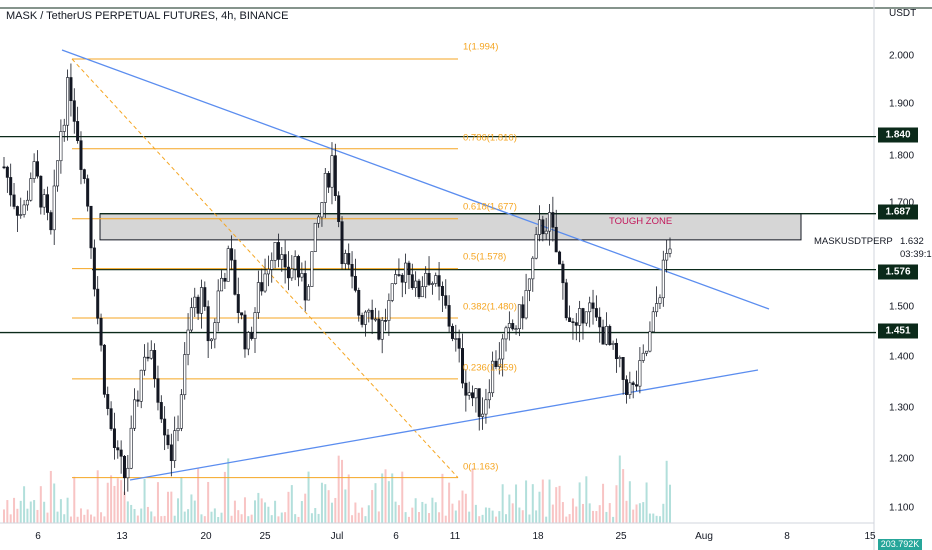 This screenshot has width=932, height=550. What do you see at coordinates (444, 425) in the screenshot?
I see `trend-line-lower` at bounding box center [444, 425].